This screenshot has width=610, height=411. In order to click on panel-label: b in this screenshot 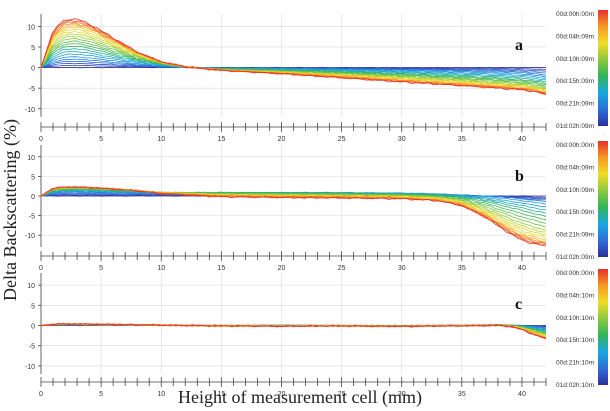, I will do `click(519, 176)`.